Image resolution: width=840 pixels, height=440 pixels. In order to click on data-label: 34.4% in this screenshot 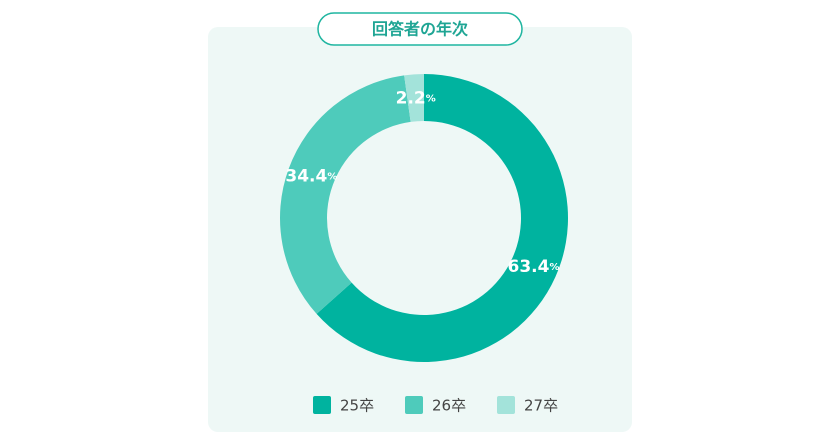, I will do `click(311, 177)`.